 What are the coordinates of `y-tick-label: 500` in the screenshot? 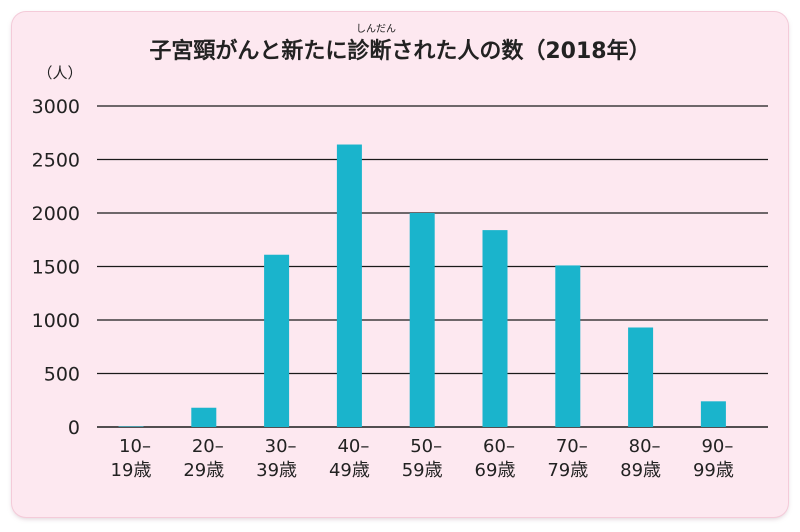 It's located at (62, 375).